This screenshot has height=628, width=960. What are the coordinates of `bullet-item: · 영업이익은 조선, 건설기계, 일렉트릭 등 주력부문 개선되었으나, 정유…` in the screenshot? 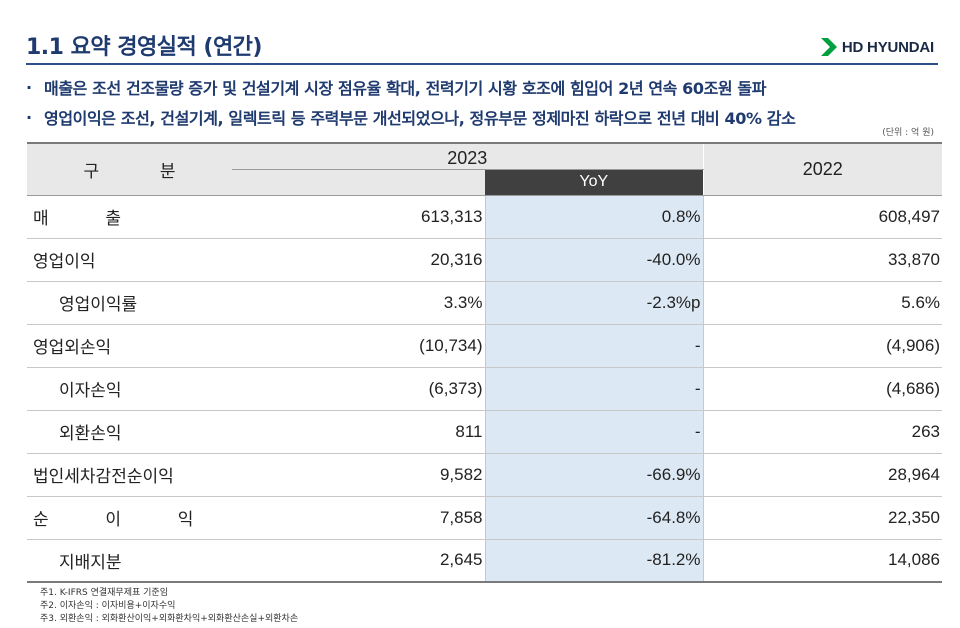 It's located at (482, 117).